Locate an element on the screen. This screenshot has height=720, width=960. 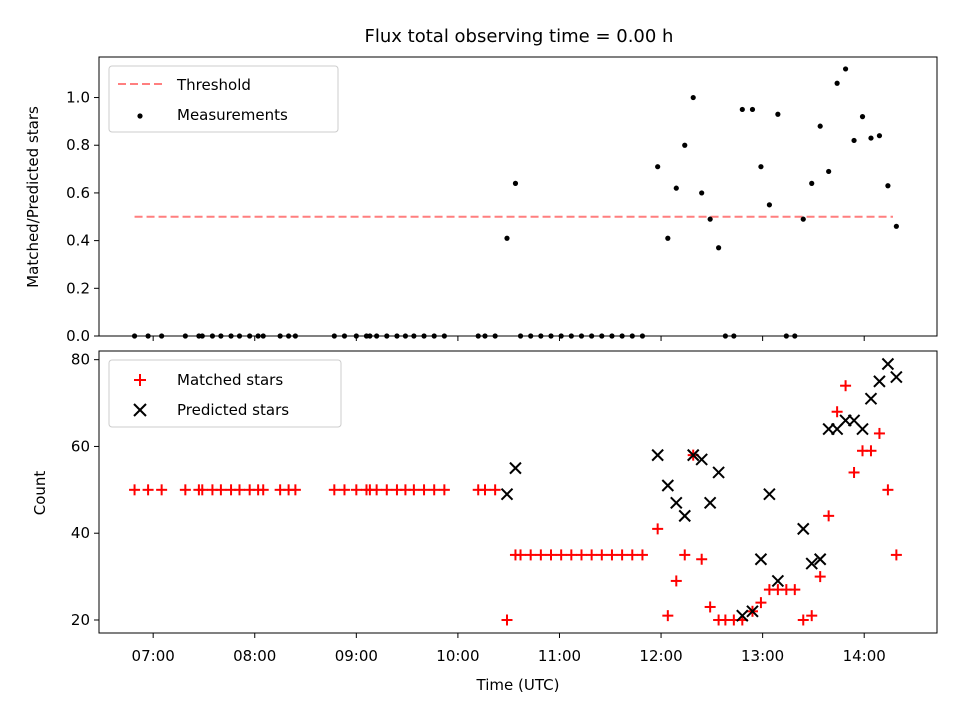
x-tick-label: 13:00 is located at coordinates (762, 656).